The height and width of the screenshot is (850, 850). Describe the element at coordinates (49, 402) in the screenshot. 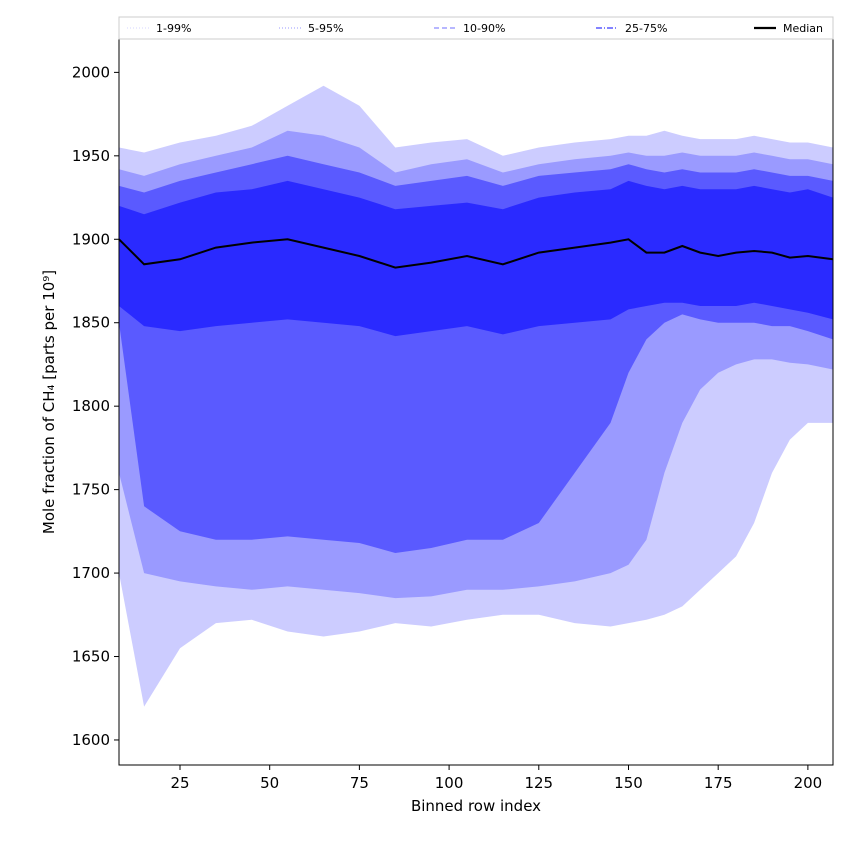

I see `y-axis-title: Mole fraction of CH₄ [parts per 10⁹]` at that location.